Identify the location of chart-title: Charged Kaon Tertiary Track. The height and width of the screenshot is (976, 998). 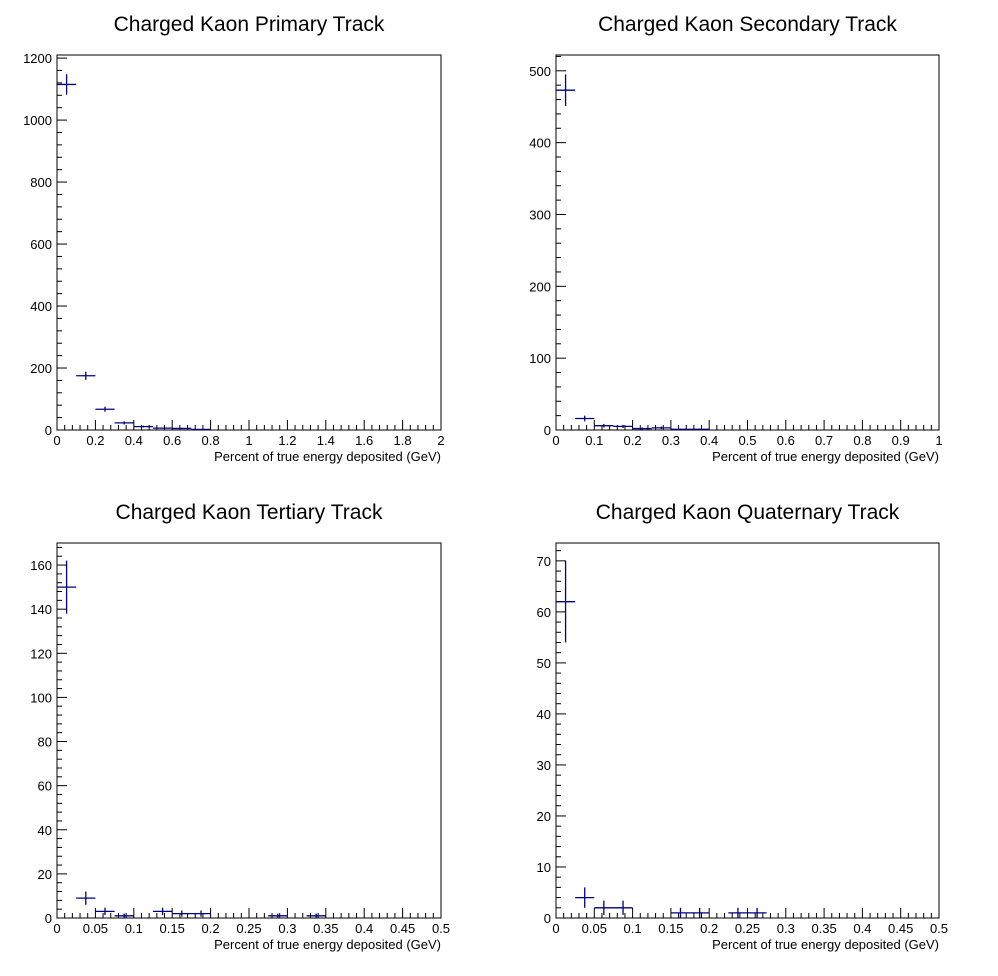
(249, 512).